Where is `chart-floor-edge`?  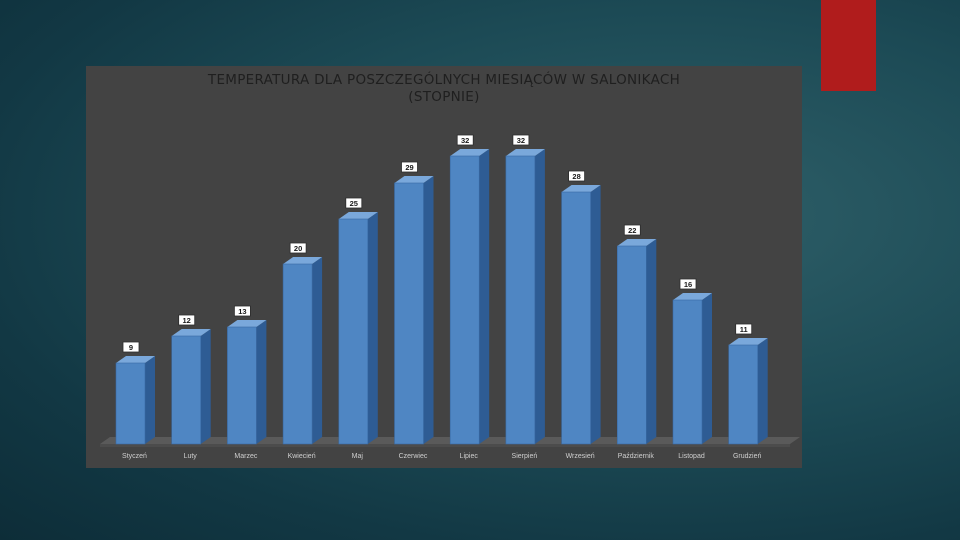 chart-floor-edge is located at coordinates (445, 445).